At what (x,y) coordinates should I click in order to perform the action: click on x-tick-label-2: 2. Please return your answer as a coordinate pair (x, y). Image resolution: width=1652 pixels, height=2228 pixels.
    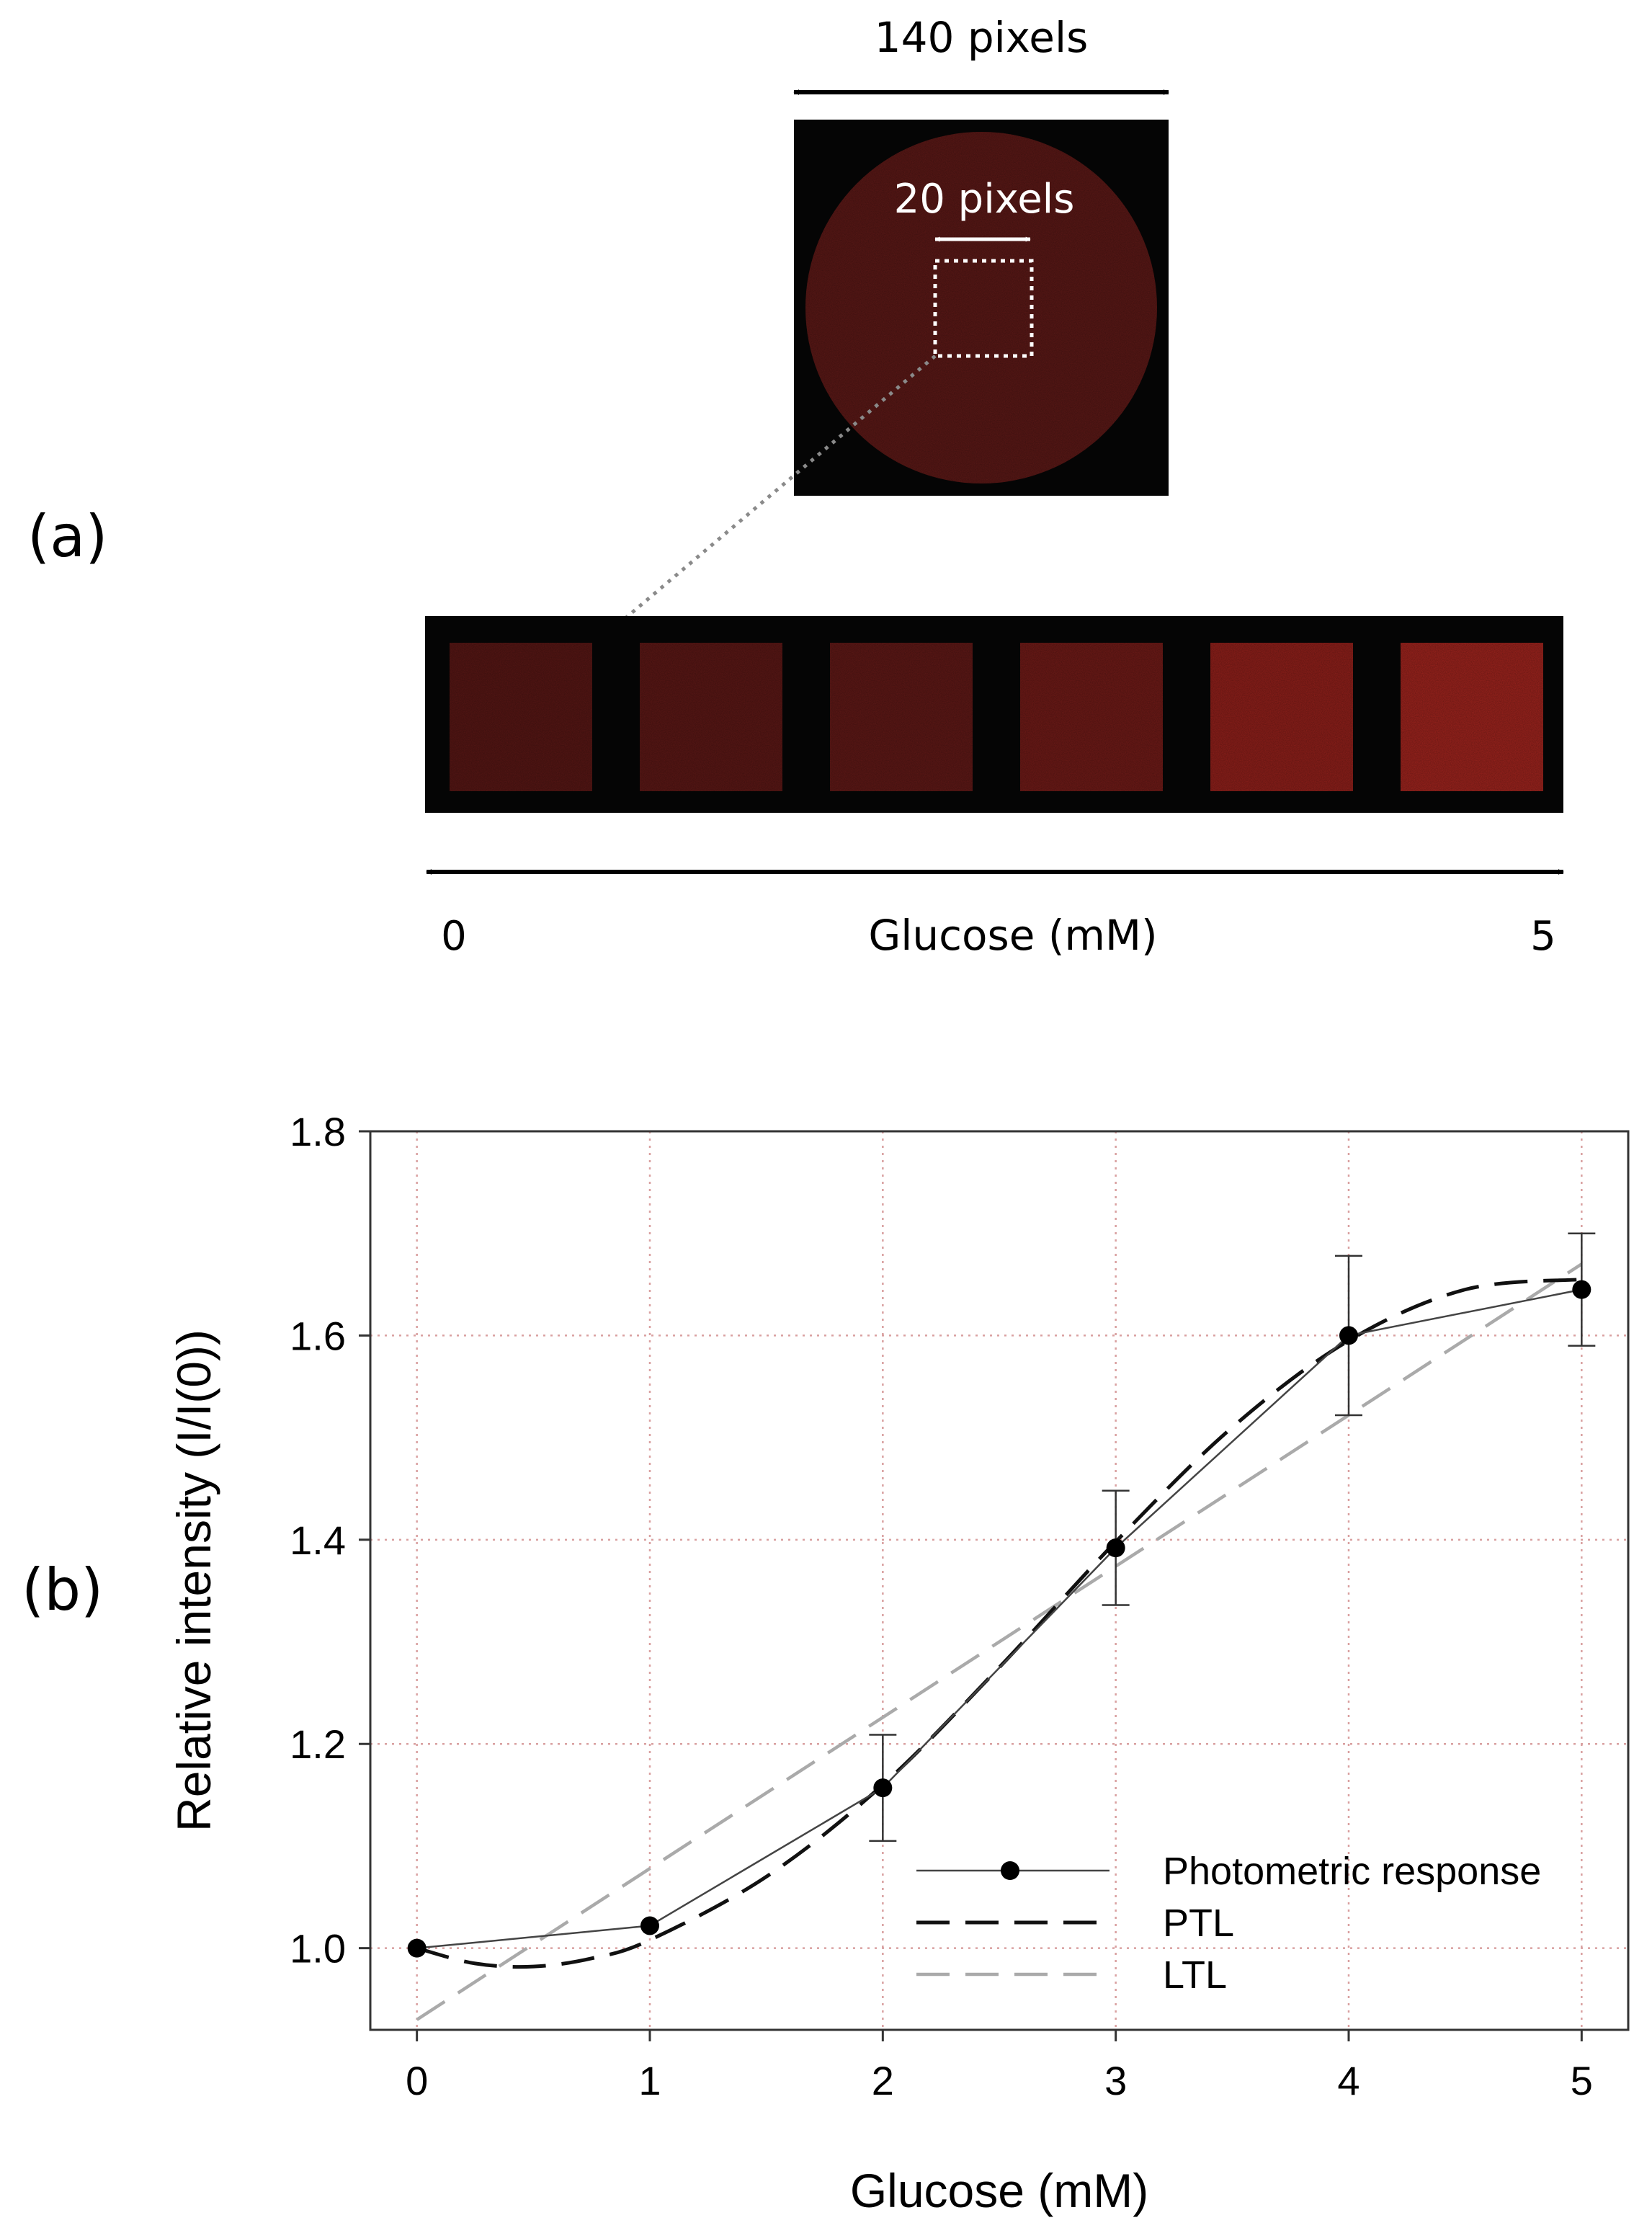
    Looking at the image, I should click on (883, 2080).